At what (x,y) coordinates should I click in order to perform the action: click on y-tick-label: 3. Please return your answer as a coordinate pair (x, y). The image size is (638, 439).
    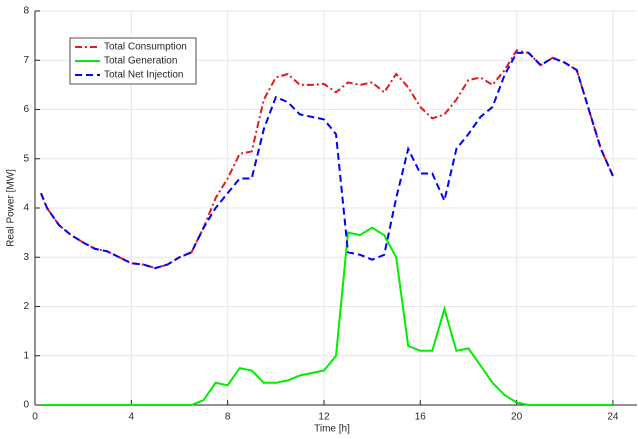
    Looking at the image, I should click on (26, 257).